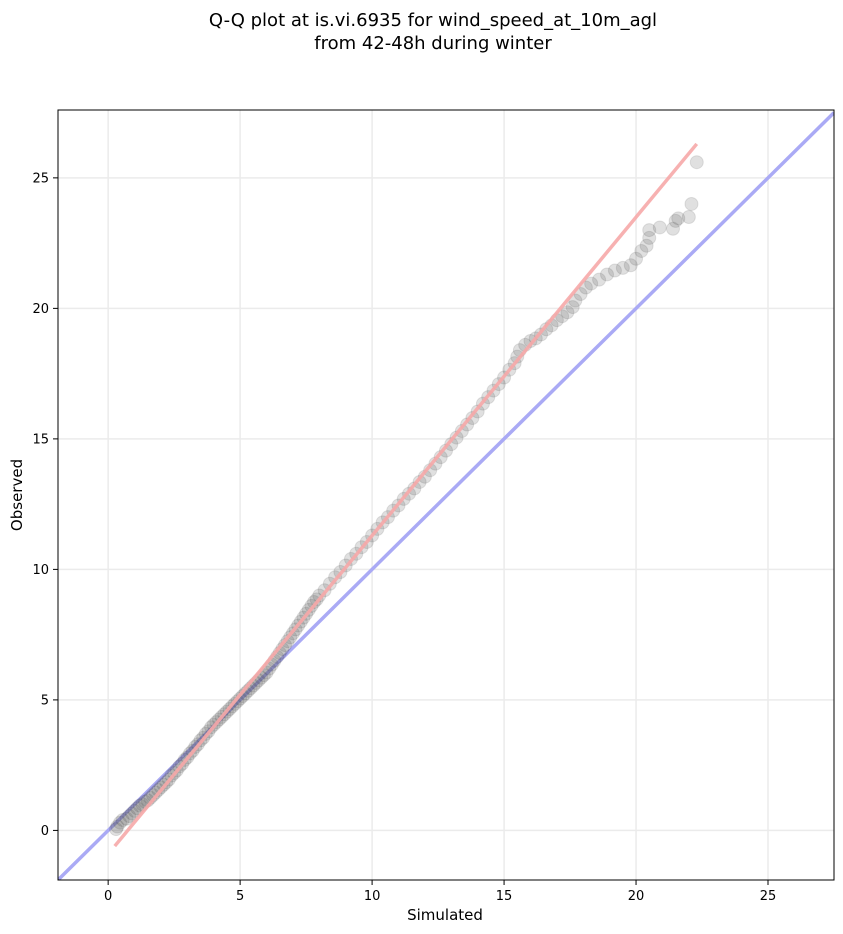 This screenshot has height=934, width=843. Describe the element at coordinates (445, 915) in the screenshot. I see `x-axis-label: Simulated` at that location.